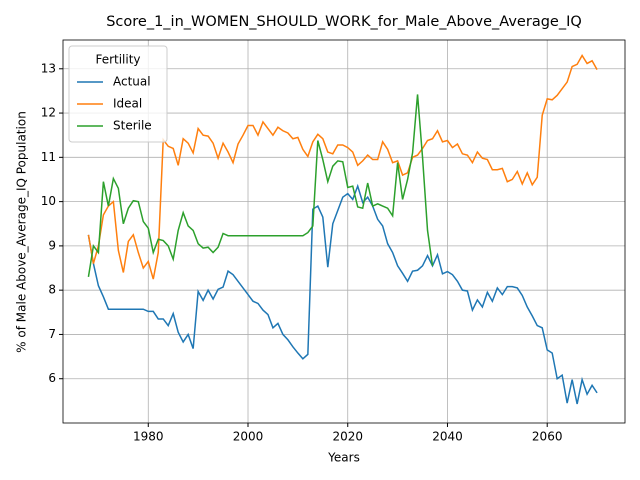 The width and height of the screenshot is (640, 480). Describe the element at coordinates (547, 437) in the screenshot. I see `x-tick-label: 2060` at that location.